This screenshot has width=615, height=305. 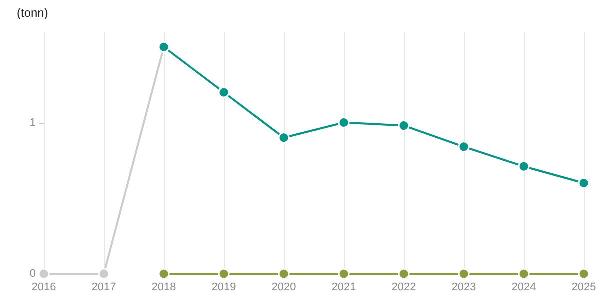 I want to click on y-axis-title: (tonn), so click(x=32, y=13).